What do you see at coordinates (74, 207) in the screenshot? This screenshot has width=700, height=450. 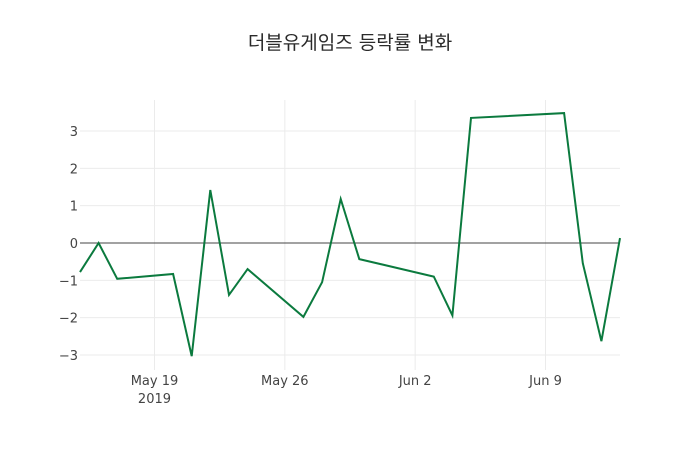 I see `y-tick-label: 1` at bounding box center [74, 207].